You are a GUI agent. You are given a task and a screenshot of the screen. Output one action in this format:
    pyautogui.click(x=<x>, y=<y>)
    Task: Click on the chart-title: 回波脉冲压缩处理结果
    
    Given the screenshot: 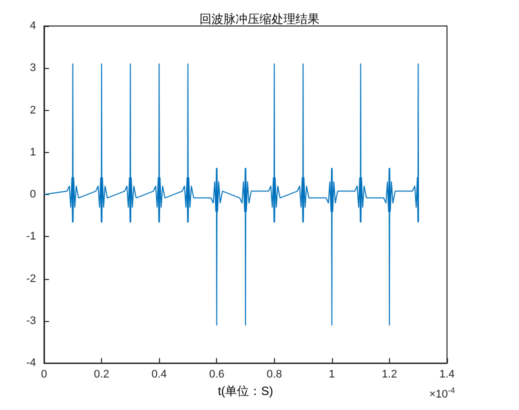 What is the action you would take?
    pyautogui.click(x=260, y=19)
    